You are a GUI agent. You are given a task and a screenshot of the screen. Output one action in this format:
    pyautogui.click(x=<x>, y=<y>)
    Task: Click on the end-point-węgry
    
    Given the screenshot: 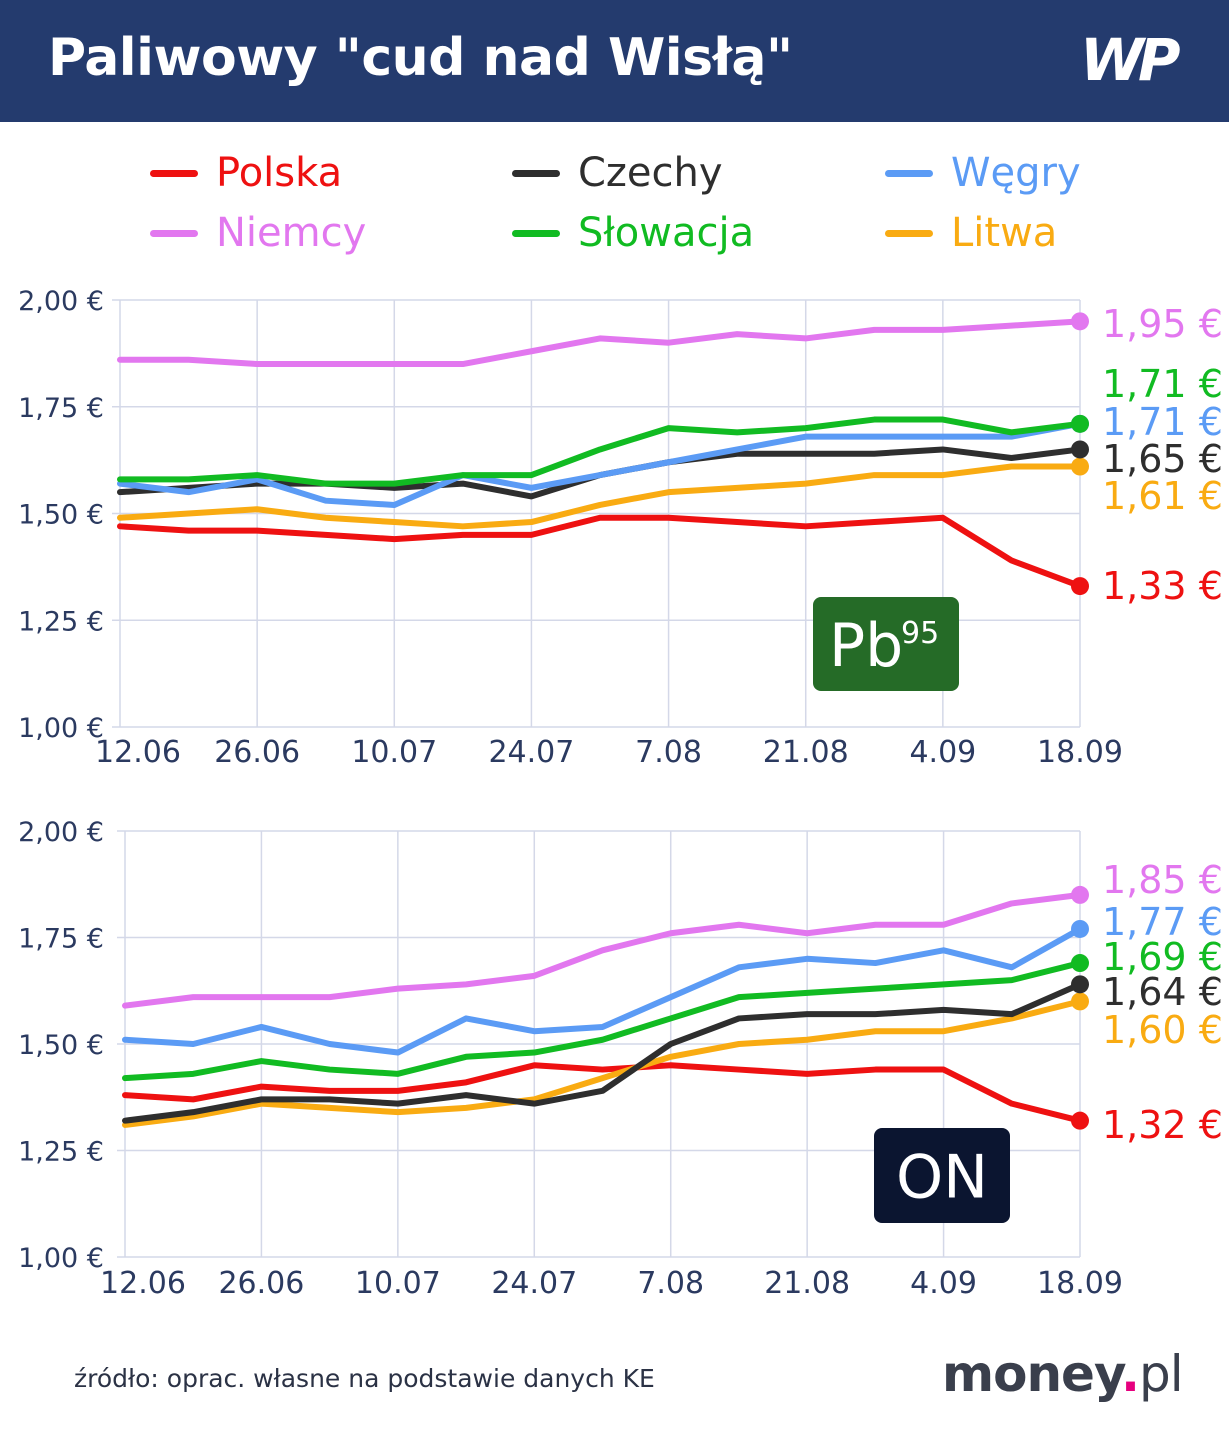 What is the action you would take?
    pyautogui.click(x=1080, y=928)
    